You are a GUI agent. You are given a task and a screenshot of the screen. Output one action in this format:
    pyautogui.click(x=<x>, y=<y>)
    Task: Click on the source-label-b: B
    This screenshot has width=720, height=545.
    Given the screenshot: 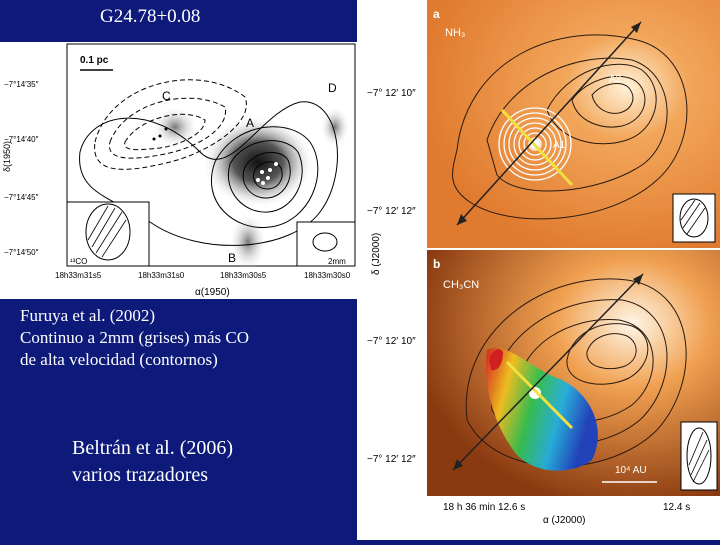 What is the action you would take?
    pyautogui.click(x=232, y=258)
    